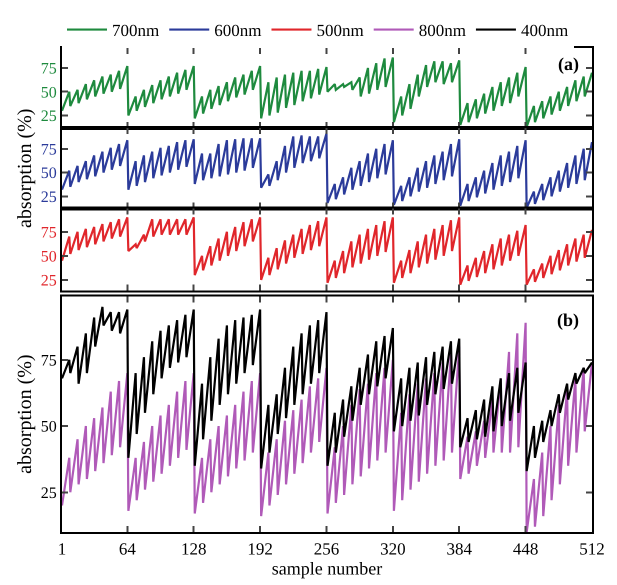 This screenshot has height=585, width=617. What do you see at coordinates (592, 548) in the screenshot?
I see `x-tick-label: 512` at bounding box center [592, 548].